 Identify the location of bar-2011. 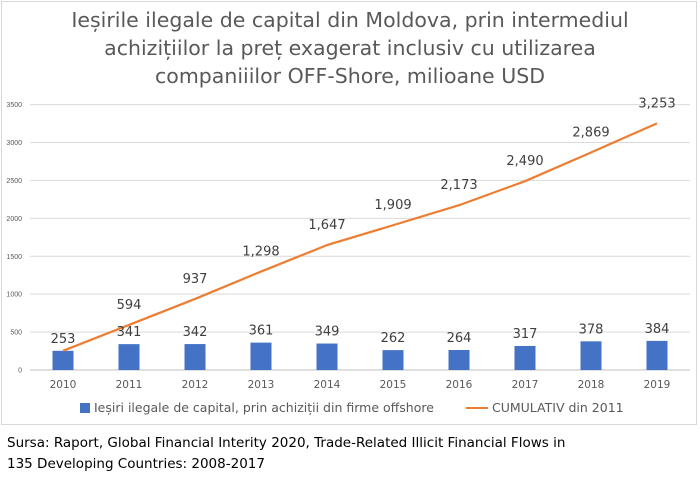
(129, 357).